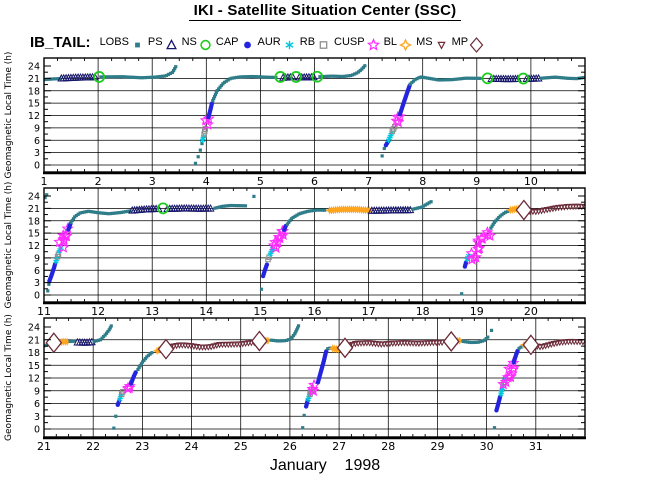  What do you see at coordinates (531, 311) in the screenshot?
I see `svg-text: 20` at bounding box center [531, 311].